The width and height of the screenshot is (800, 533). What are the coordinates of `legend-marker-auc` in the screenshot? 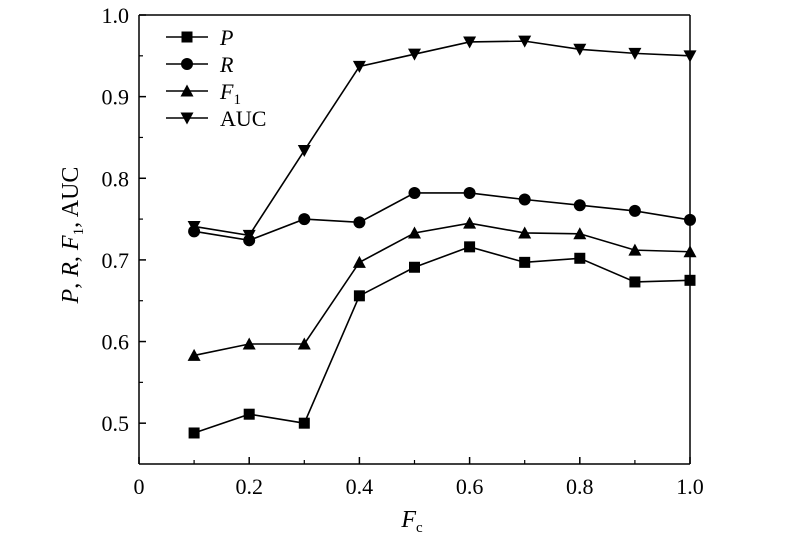 It's located at (187, 118).